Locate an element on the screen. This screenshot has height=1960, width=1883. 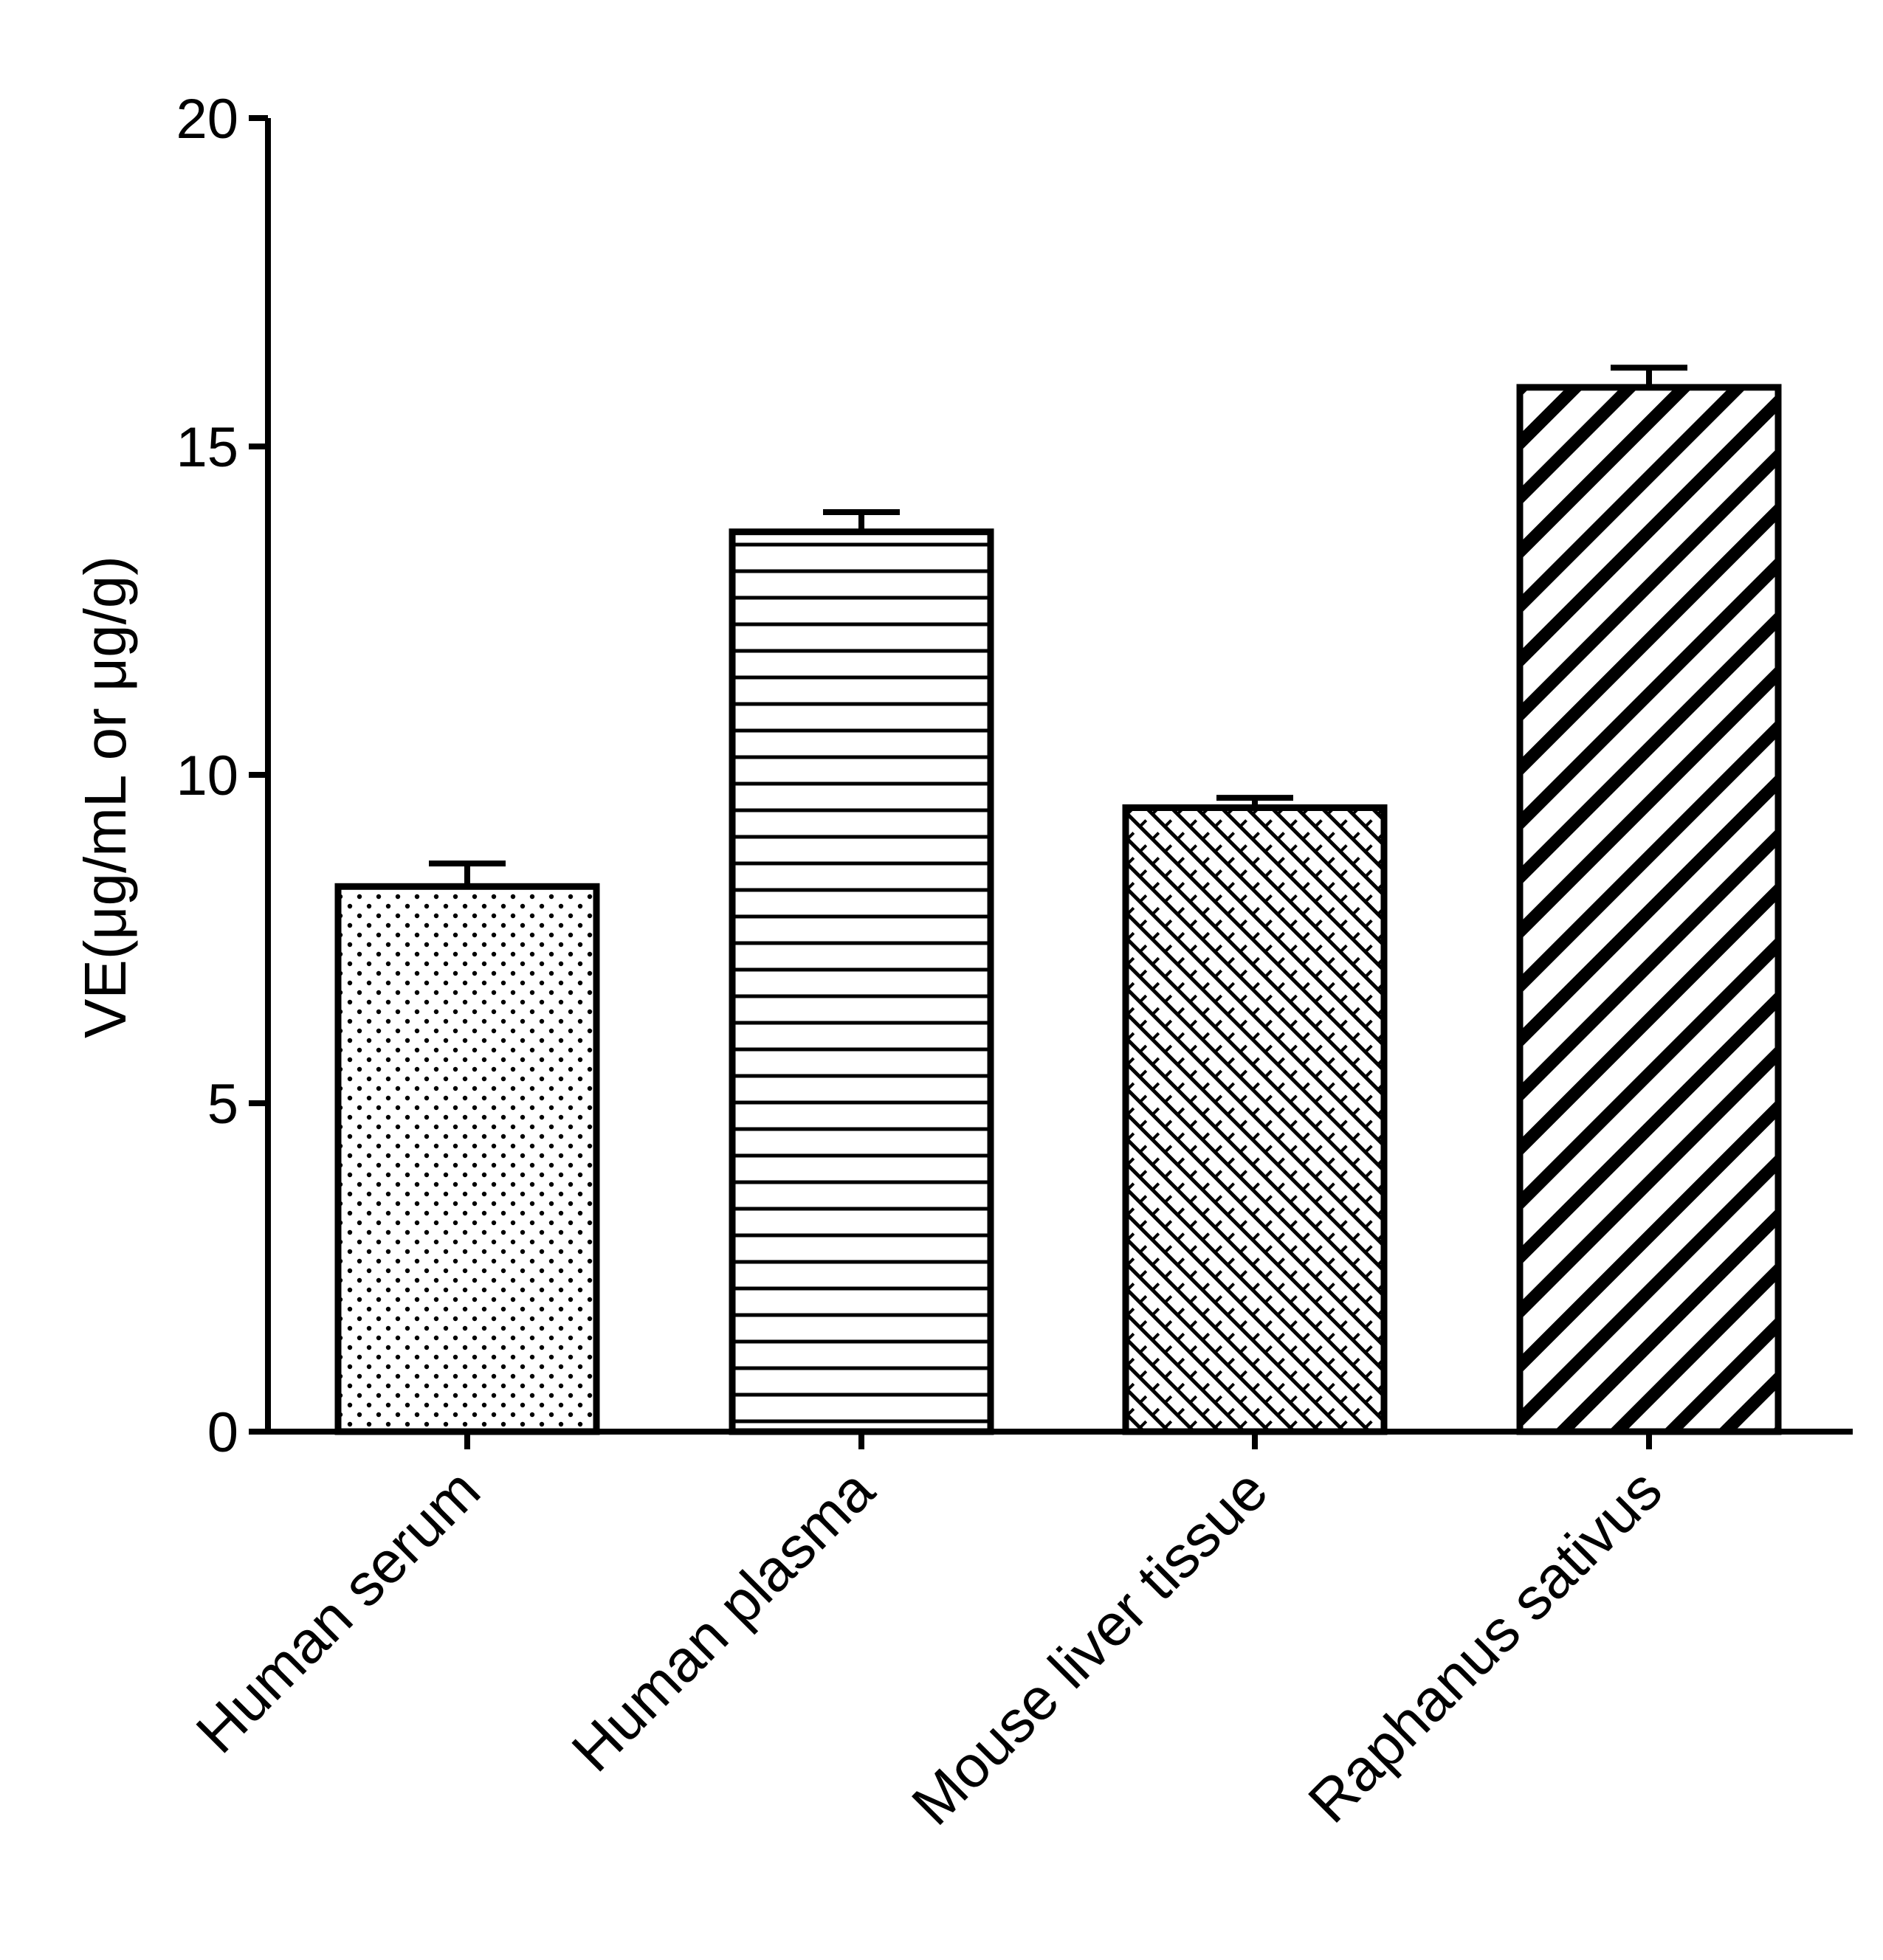
y-tick-label: 10 is located at coordinates (207, 776).